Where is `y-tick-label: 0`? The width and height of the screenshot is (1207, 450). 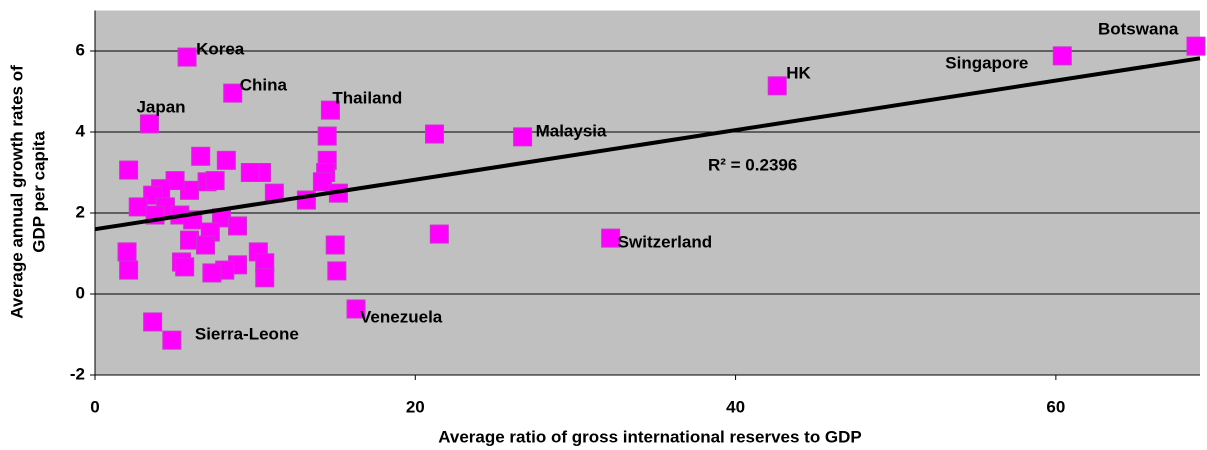 y-tick-label: 0 is located at coordinates (80, 292).